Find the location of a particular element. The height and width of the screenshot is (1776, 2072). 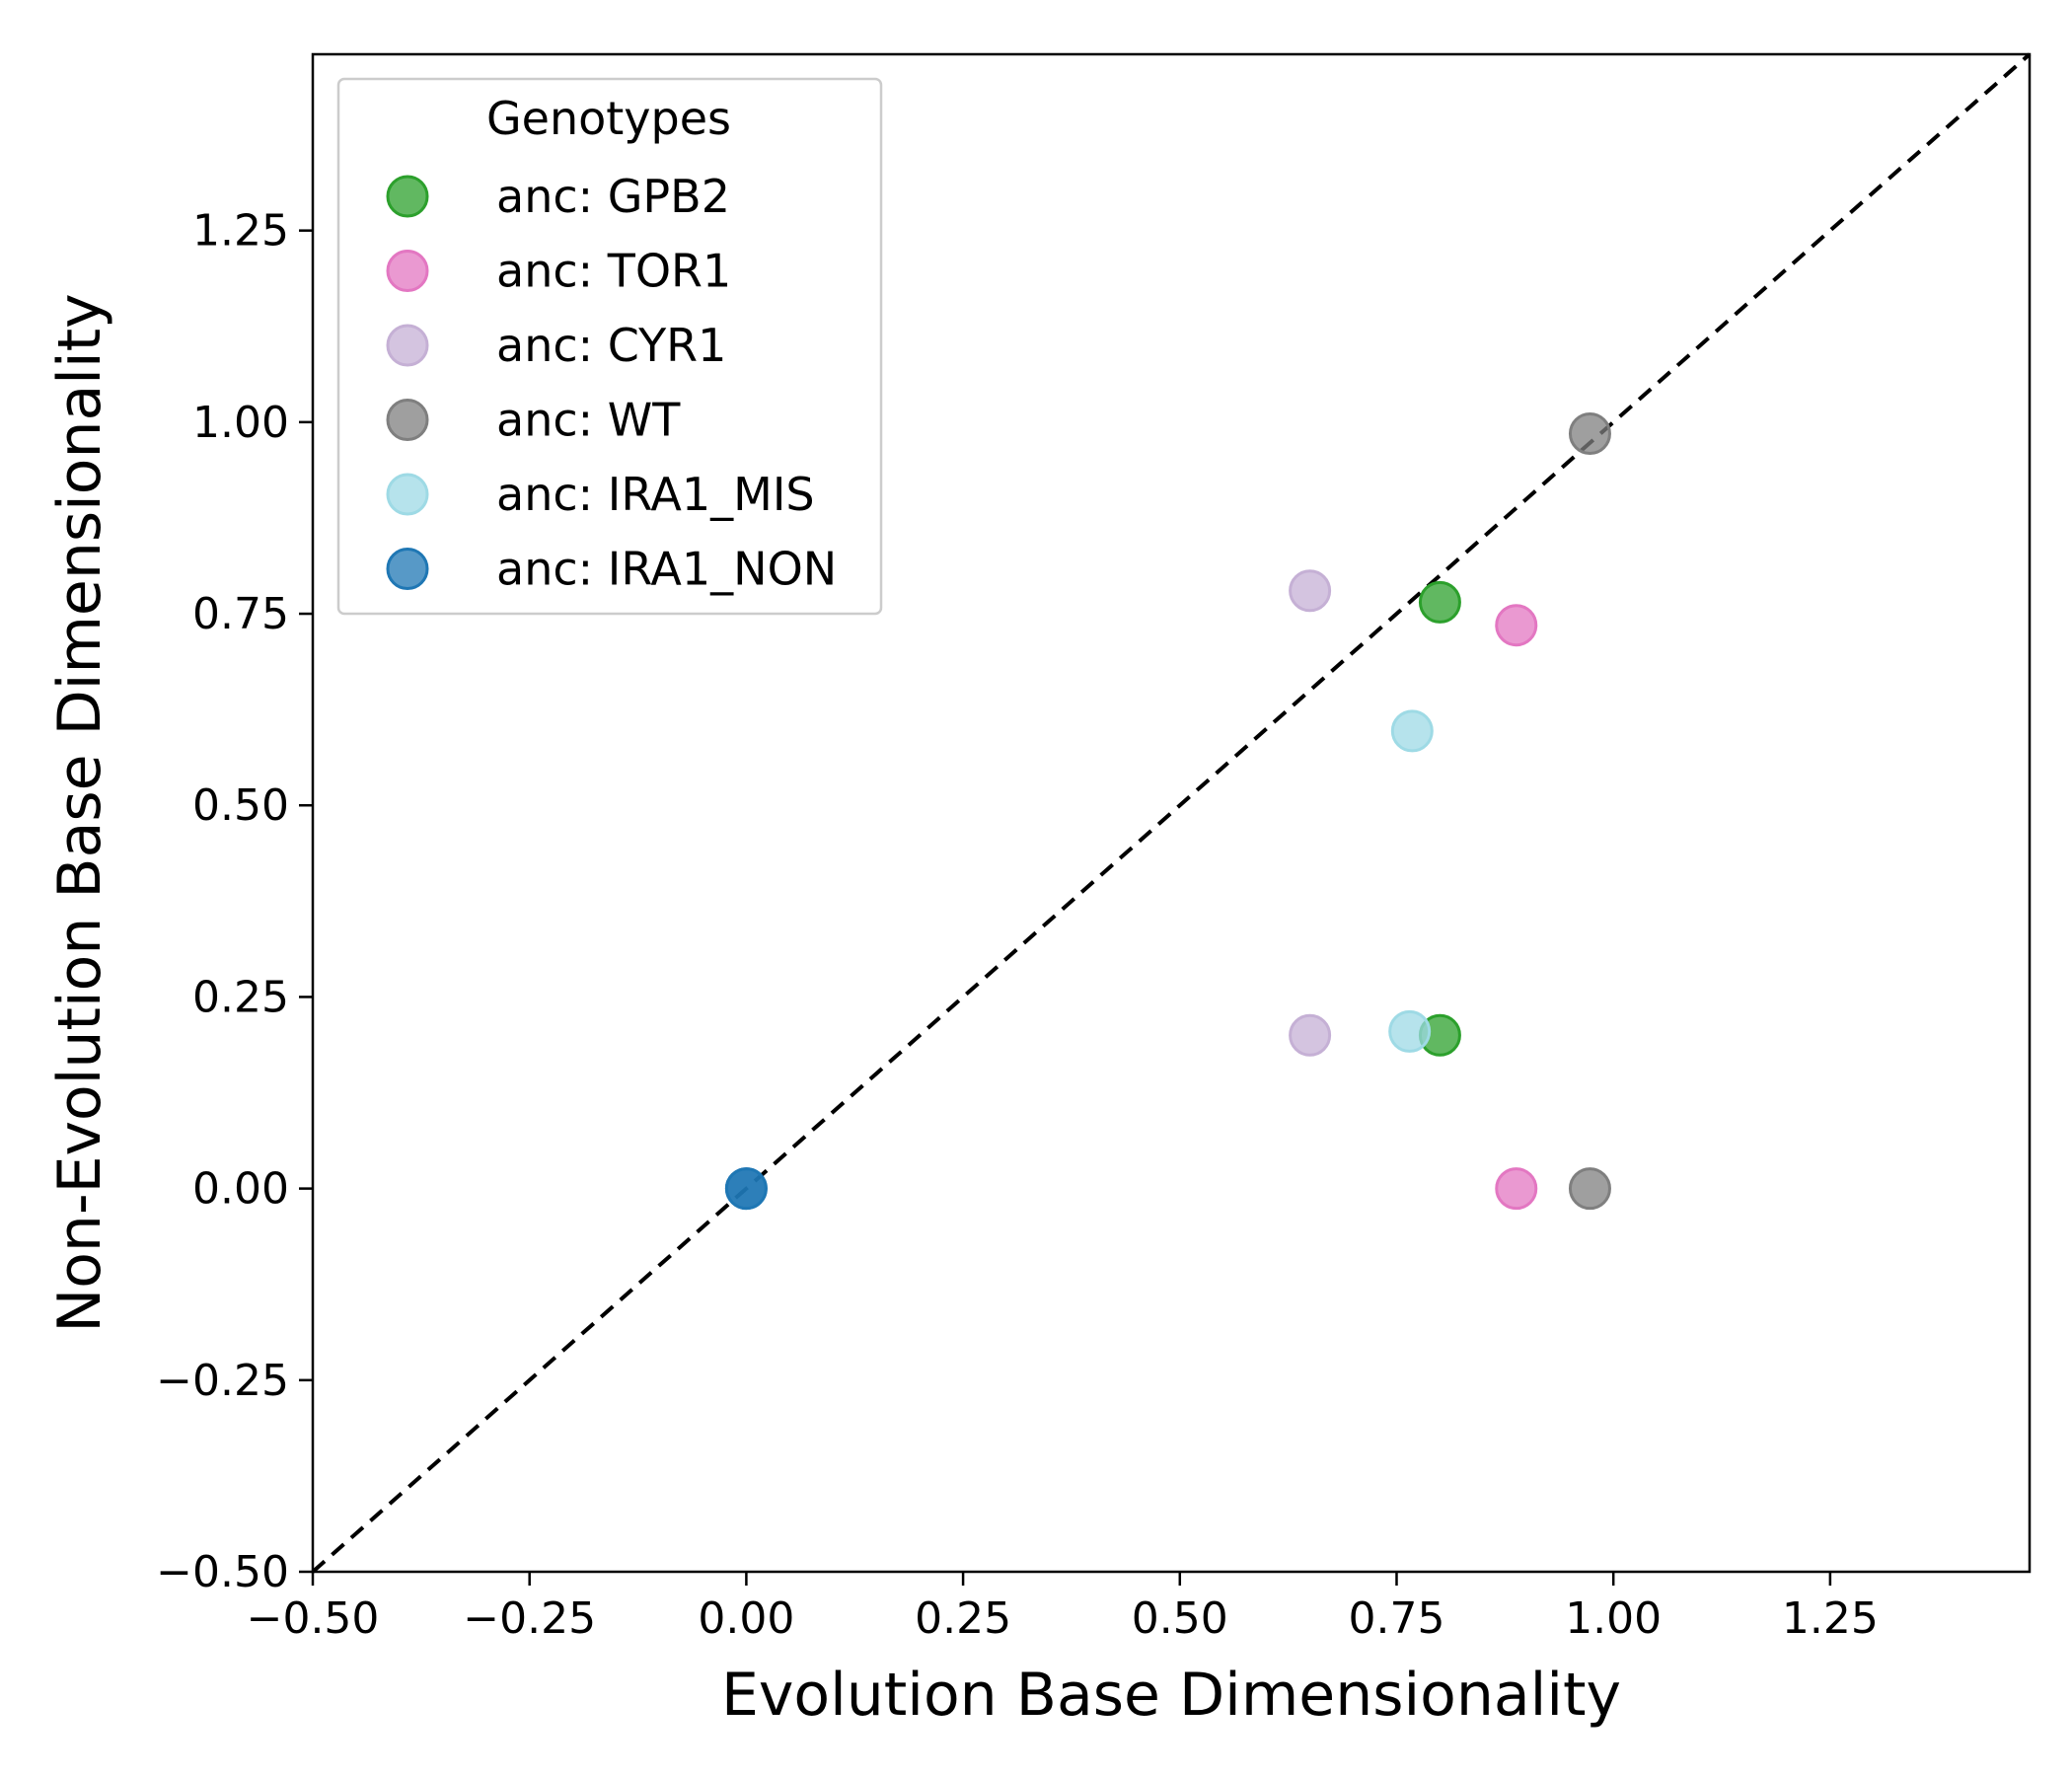

y-tick-label: 1.25 is located at coordinates (241, 231).